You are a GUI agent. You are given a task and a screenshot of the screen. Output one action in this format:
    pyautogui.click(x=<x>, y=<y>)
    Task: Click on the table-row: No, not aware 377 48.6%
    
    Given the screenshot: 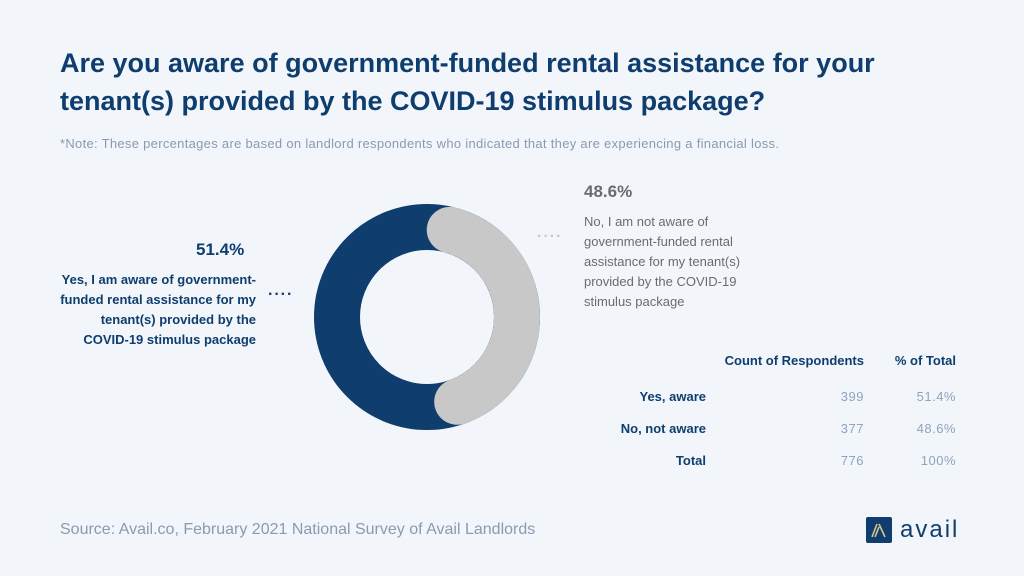 What is the action you would take?
    pyautogui.click(x=778, y=430)
    